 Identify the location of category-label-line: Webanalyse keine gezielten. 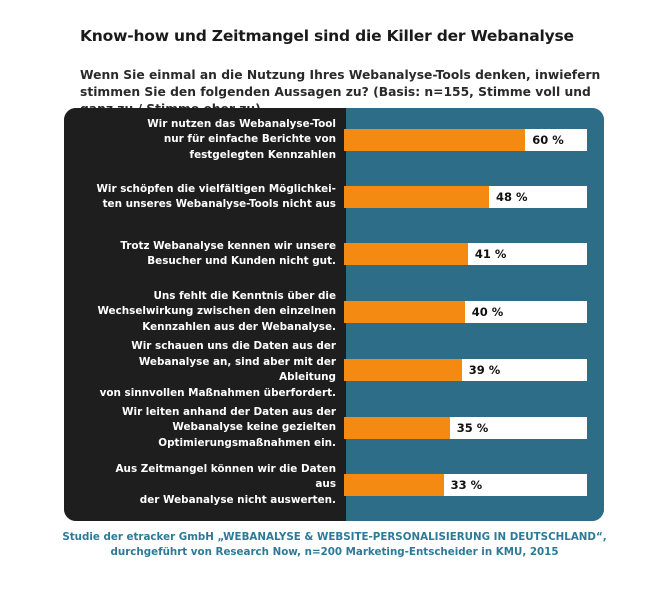
(254, 427).